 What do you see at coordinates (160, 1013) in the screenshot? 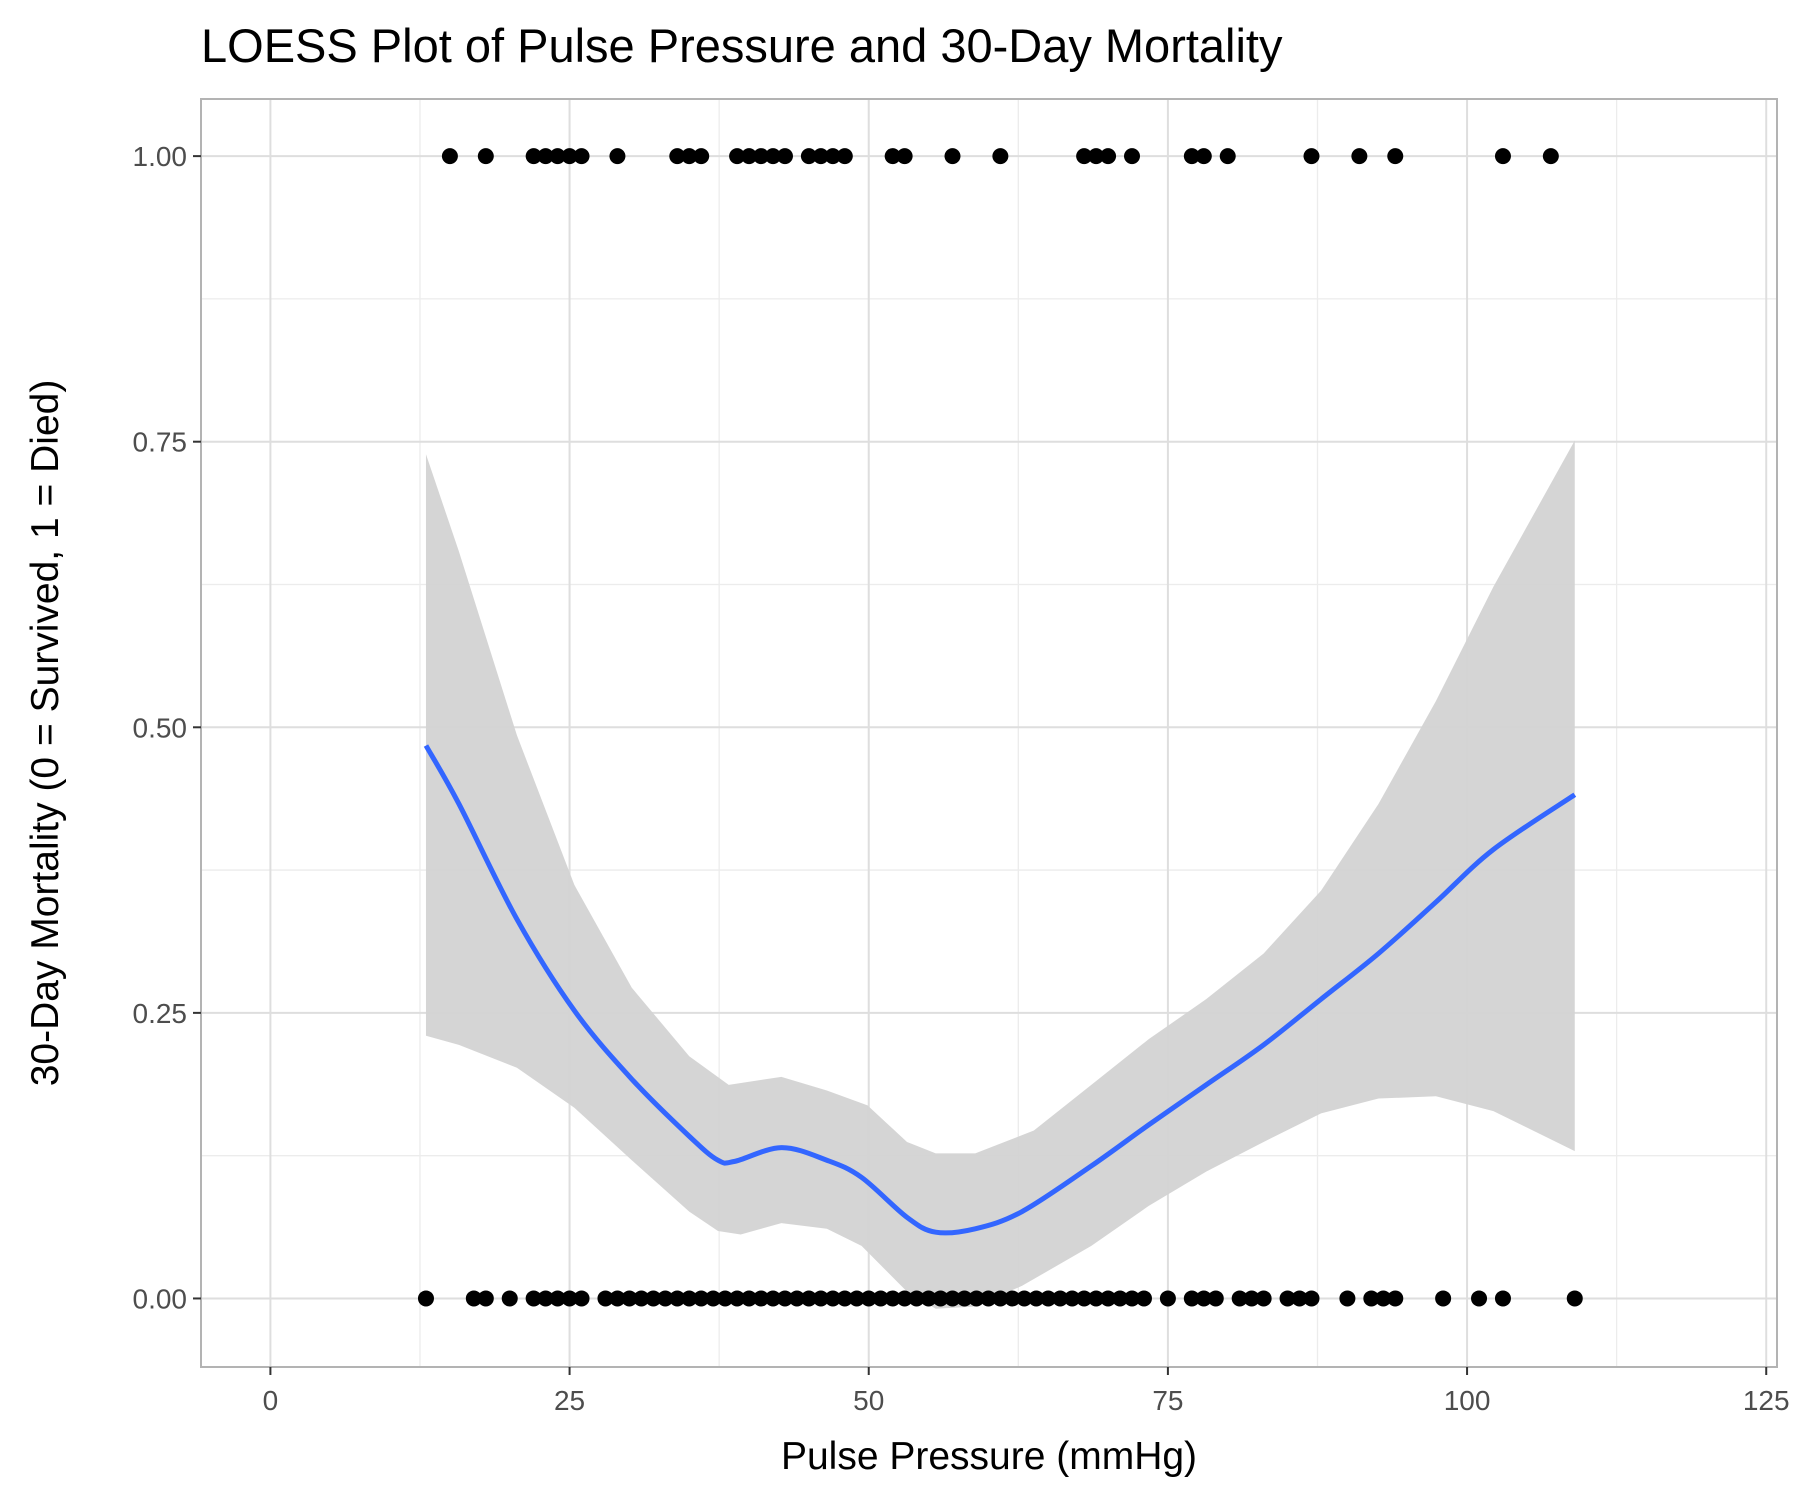
I see `y-tick-label: 0.25` at bounding box center [160, 1013].